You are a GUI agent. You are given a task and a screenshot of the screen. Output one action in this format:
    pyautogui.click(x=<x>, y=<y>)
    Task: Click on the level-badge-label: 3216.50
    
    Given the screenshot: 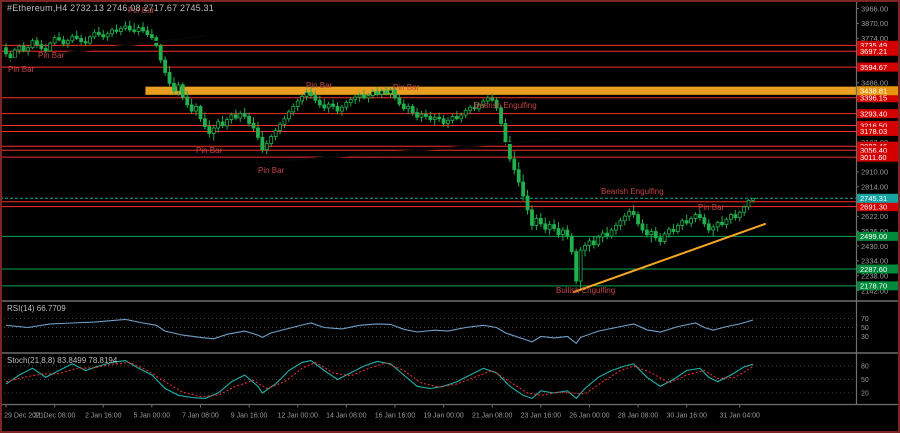 What is the action you would take?
    pyautogui.click(x=873, y=125)
    